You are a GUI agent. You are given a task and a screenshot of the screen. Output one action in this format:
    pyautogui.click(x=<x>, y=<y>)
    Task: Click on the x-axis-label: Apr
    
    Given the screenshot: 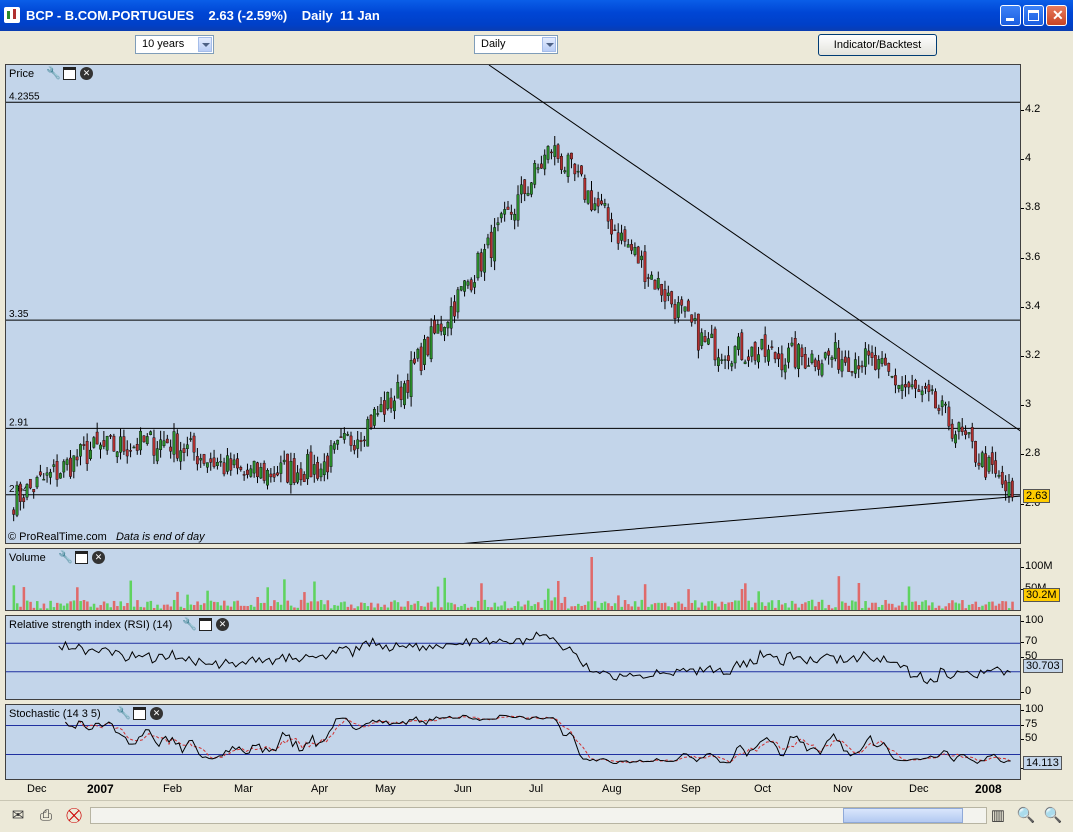 What is the action you would take?
    pyautogui.click(x=320, y=789)
    